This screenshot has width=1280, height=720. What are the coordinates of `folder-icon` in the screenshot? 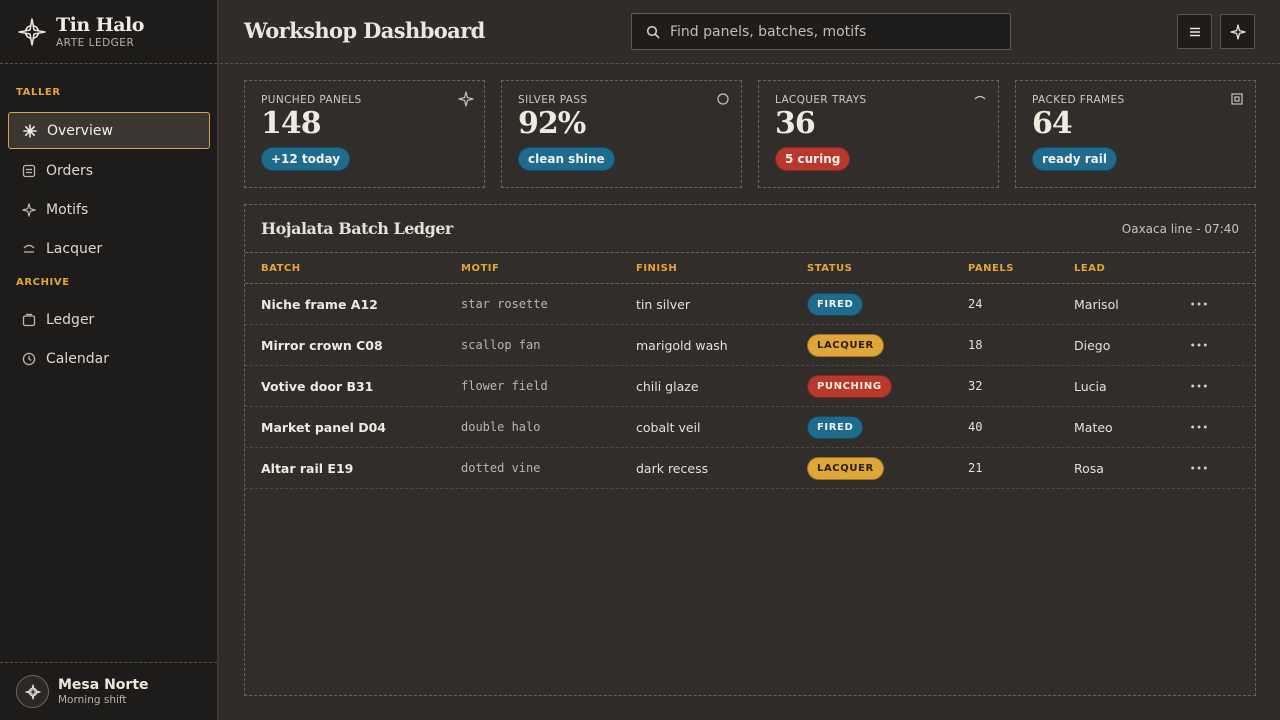 It's located at (29, 320).